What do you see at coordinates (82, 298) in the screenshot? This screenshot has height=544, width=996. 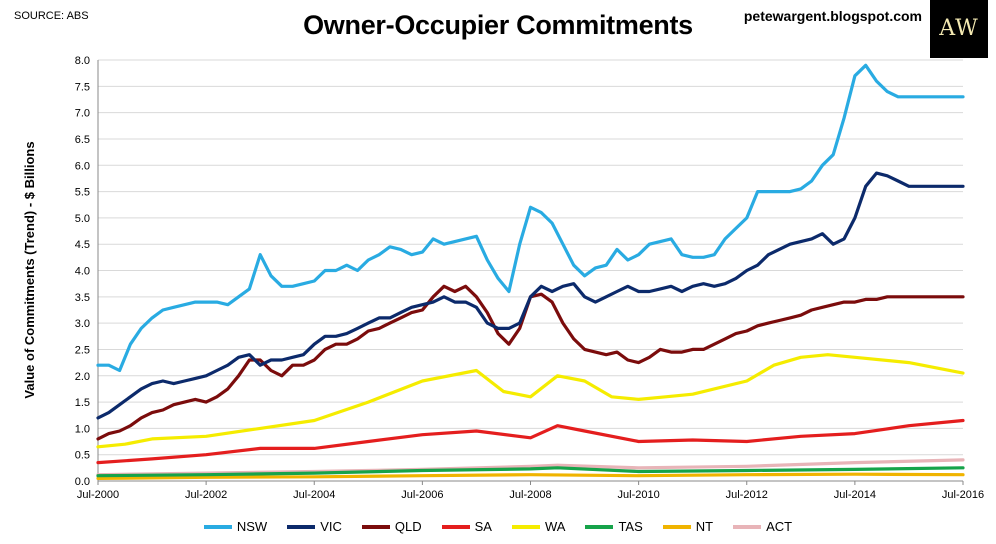 I see `y-tick-label: 3.5` at bounding box center [82, 298].